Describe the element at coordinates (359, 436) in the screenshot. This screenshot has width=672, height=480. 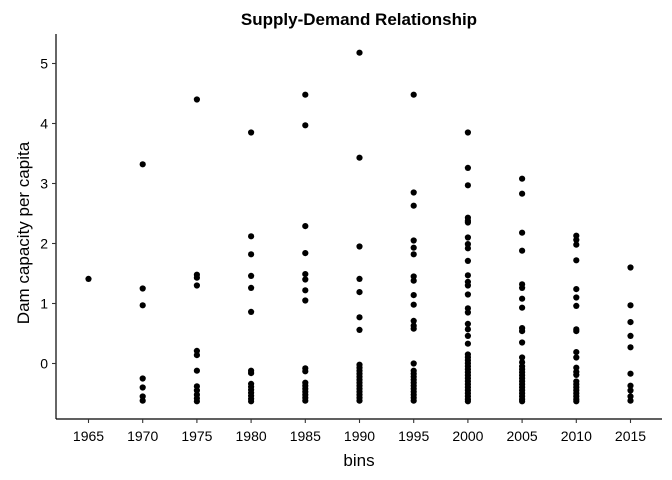
I see `x-tick-label: 1990` at that location.